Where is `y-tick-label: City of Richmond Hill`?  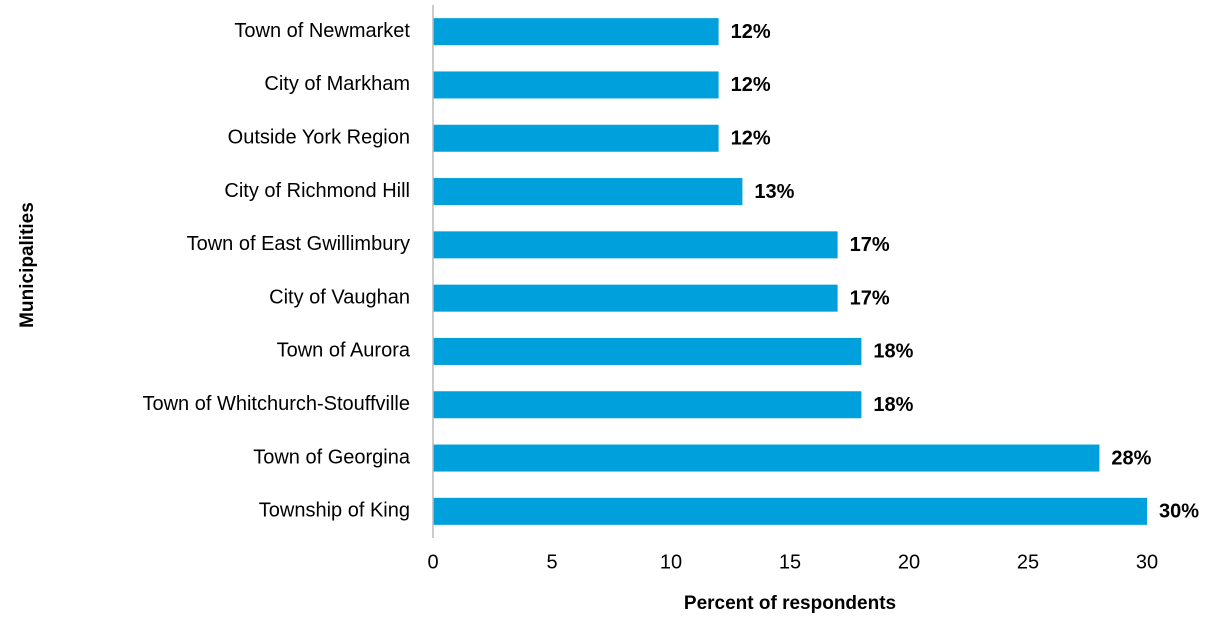
y-tick-label: City of Richmond Hill is located at coordinates (317, 191).